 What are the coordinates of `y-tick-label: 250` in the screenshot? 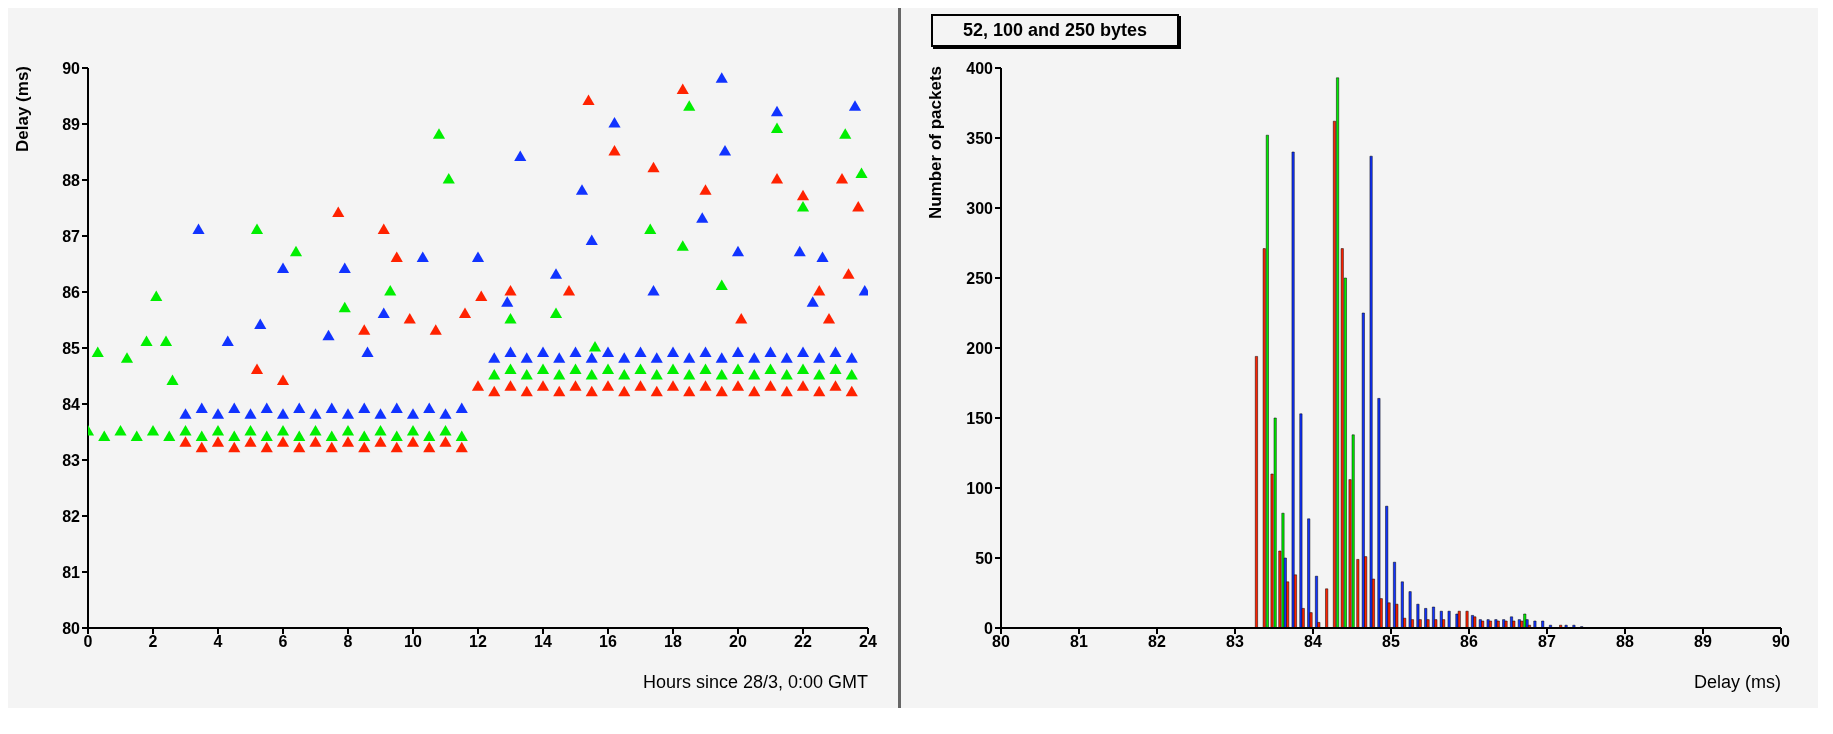 It's located at (980, 278).